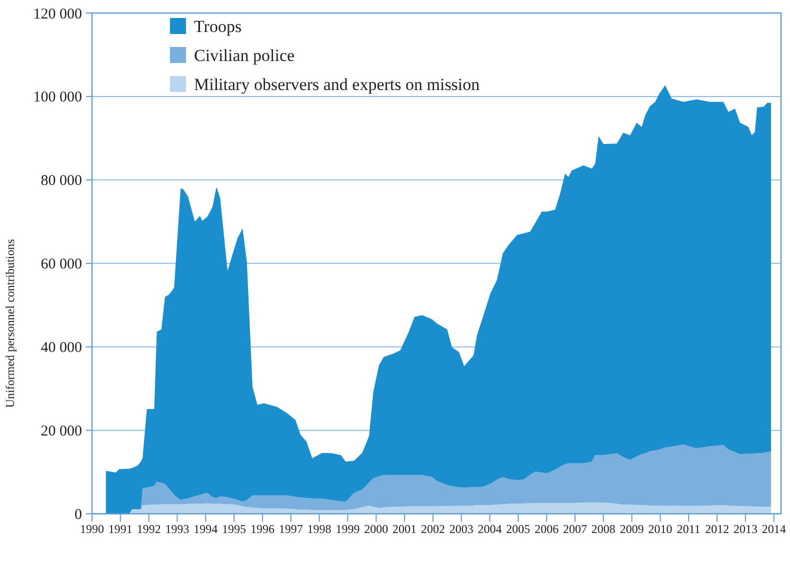  Describe the element at coordinates (745, 529) in the screenshot. I see `x-tick-label: 2013` at that location.